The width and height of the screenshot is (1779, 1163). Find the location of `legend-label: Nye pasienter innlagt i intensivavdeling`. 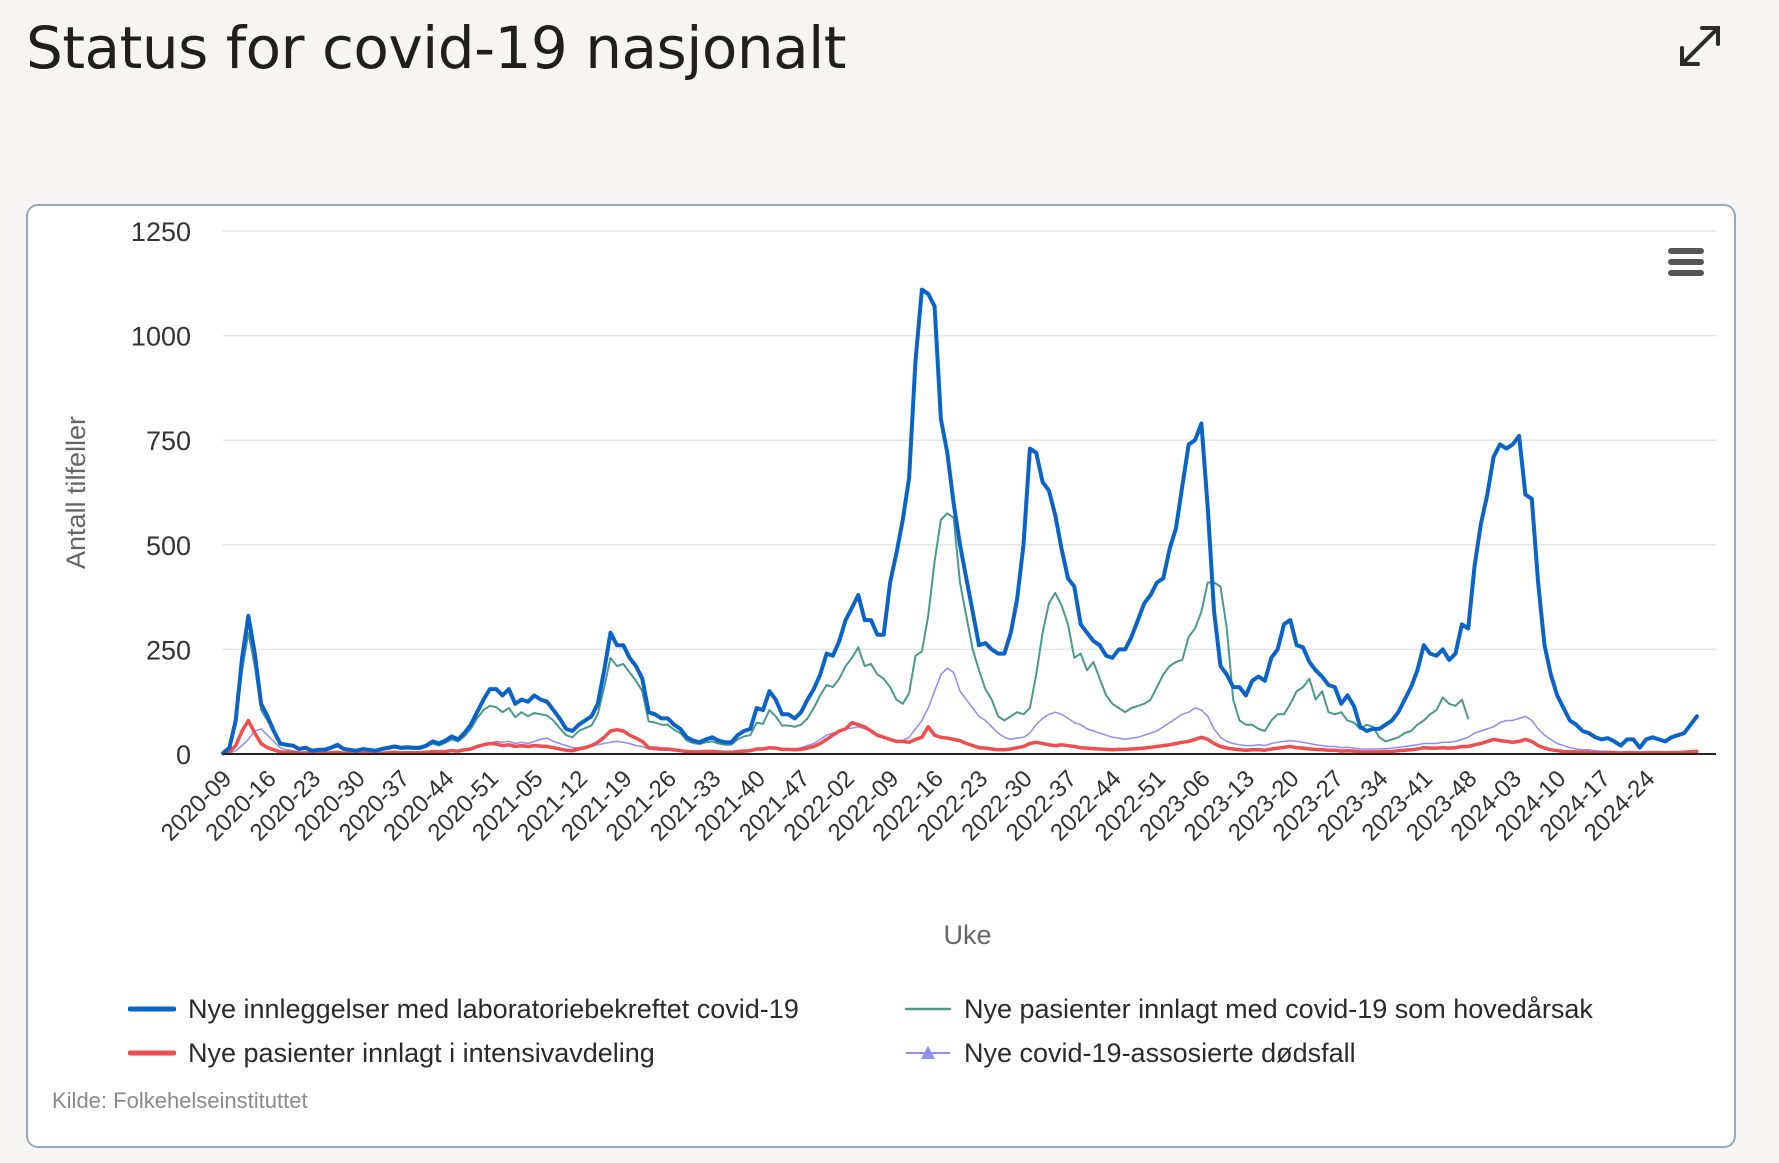

legend-label: Nye pasienter innlagt i intensivavdeling is located at coordinates (421, 1052).